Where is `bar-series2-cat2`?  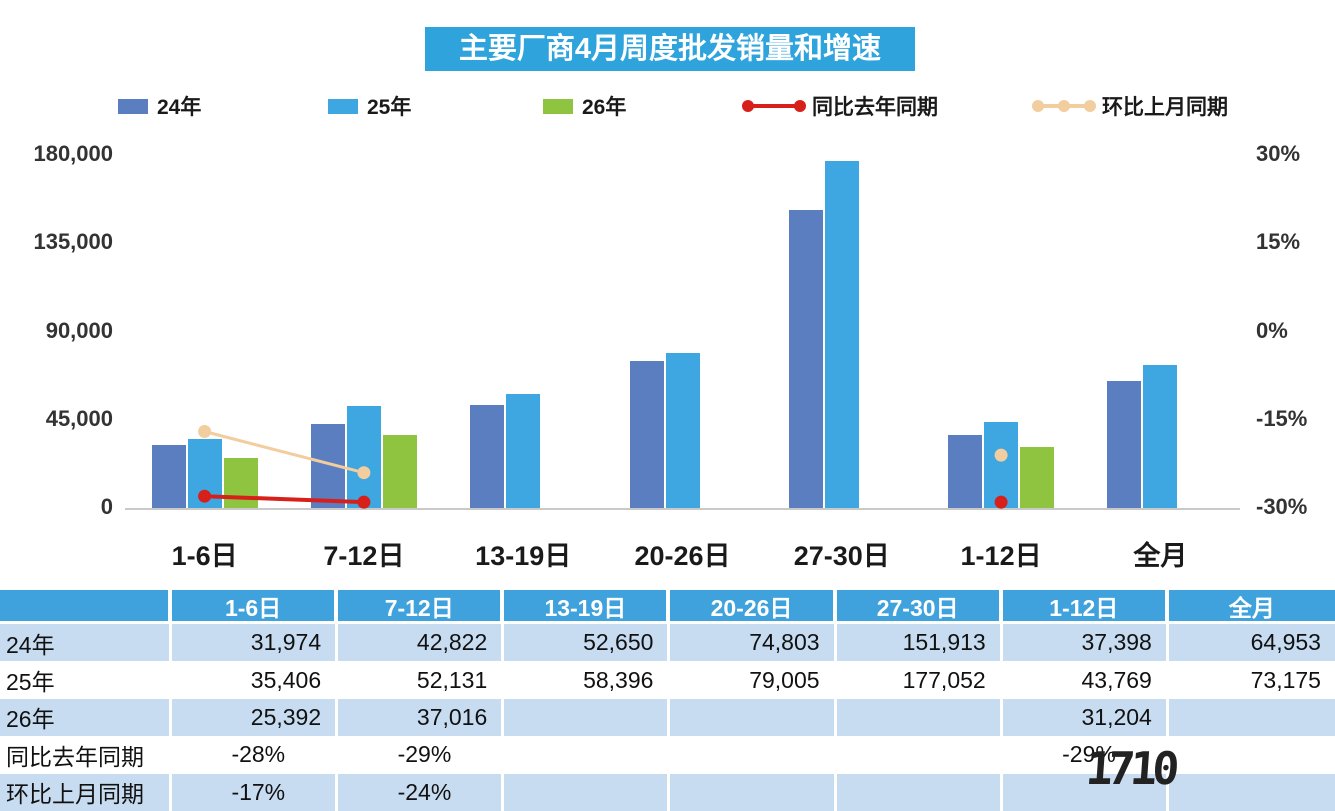
bar-series2-cat2 is located at coordinates (363, 456).